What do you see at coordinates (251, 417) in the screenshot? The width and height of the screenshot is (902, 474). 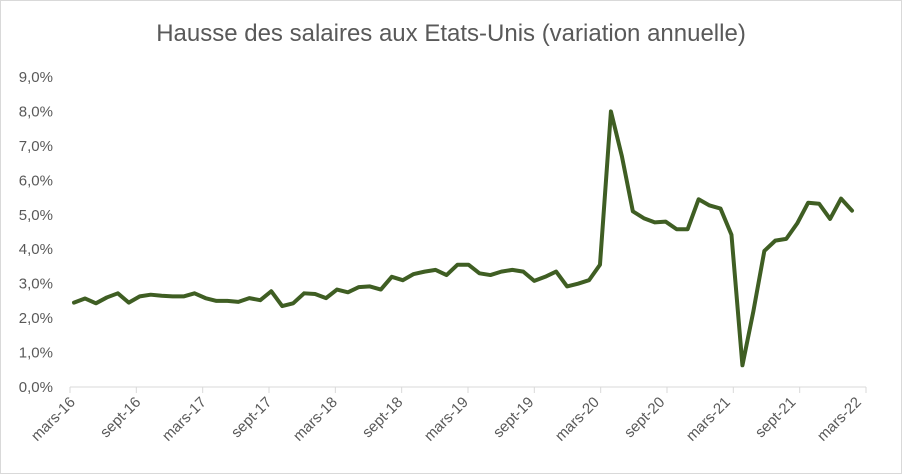 I see `x-tick-label: sept-17` at bounding box center [251, 417].